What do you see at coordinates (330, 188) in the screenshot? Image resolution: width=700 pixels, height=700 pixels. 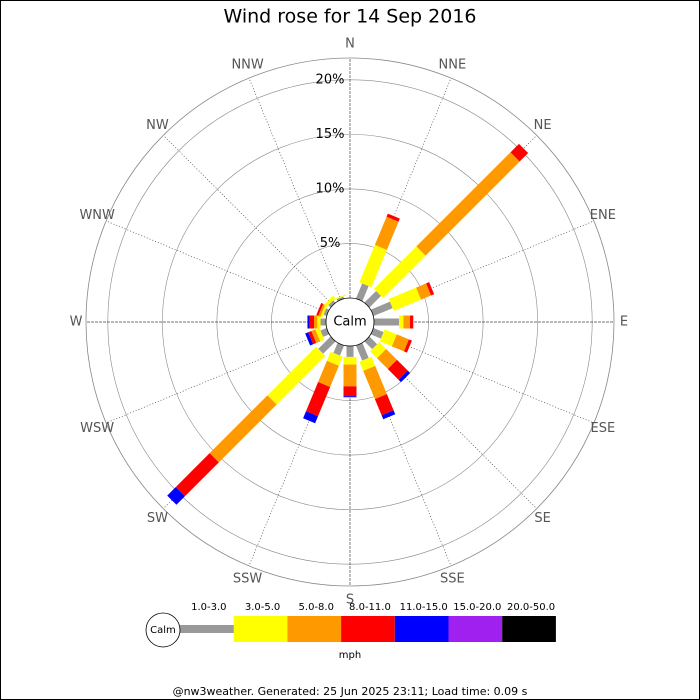 I see `r-tick-label: 10%` at bounding box center [330, 188].